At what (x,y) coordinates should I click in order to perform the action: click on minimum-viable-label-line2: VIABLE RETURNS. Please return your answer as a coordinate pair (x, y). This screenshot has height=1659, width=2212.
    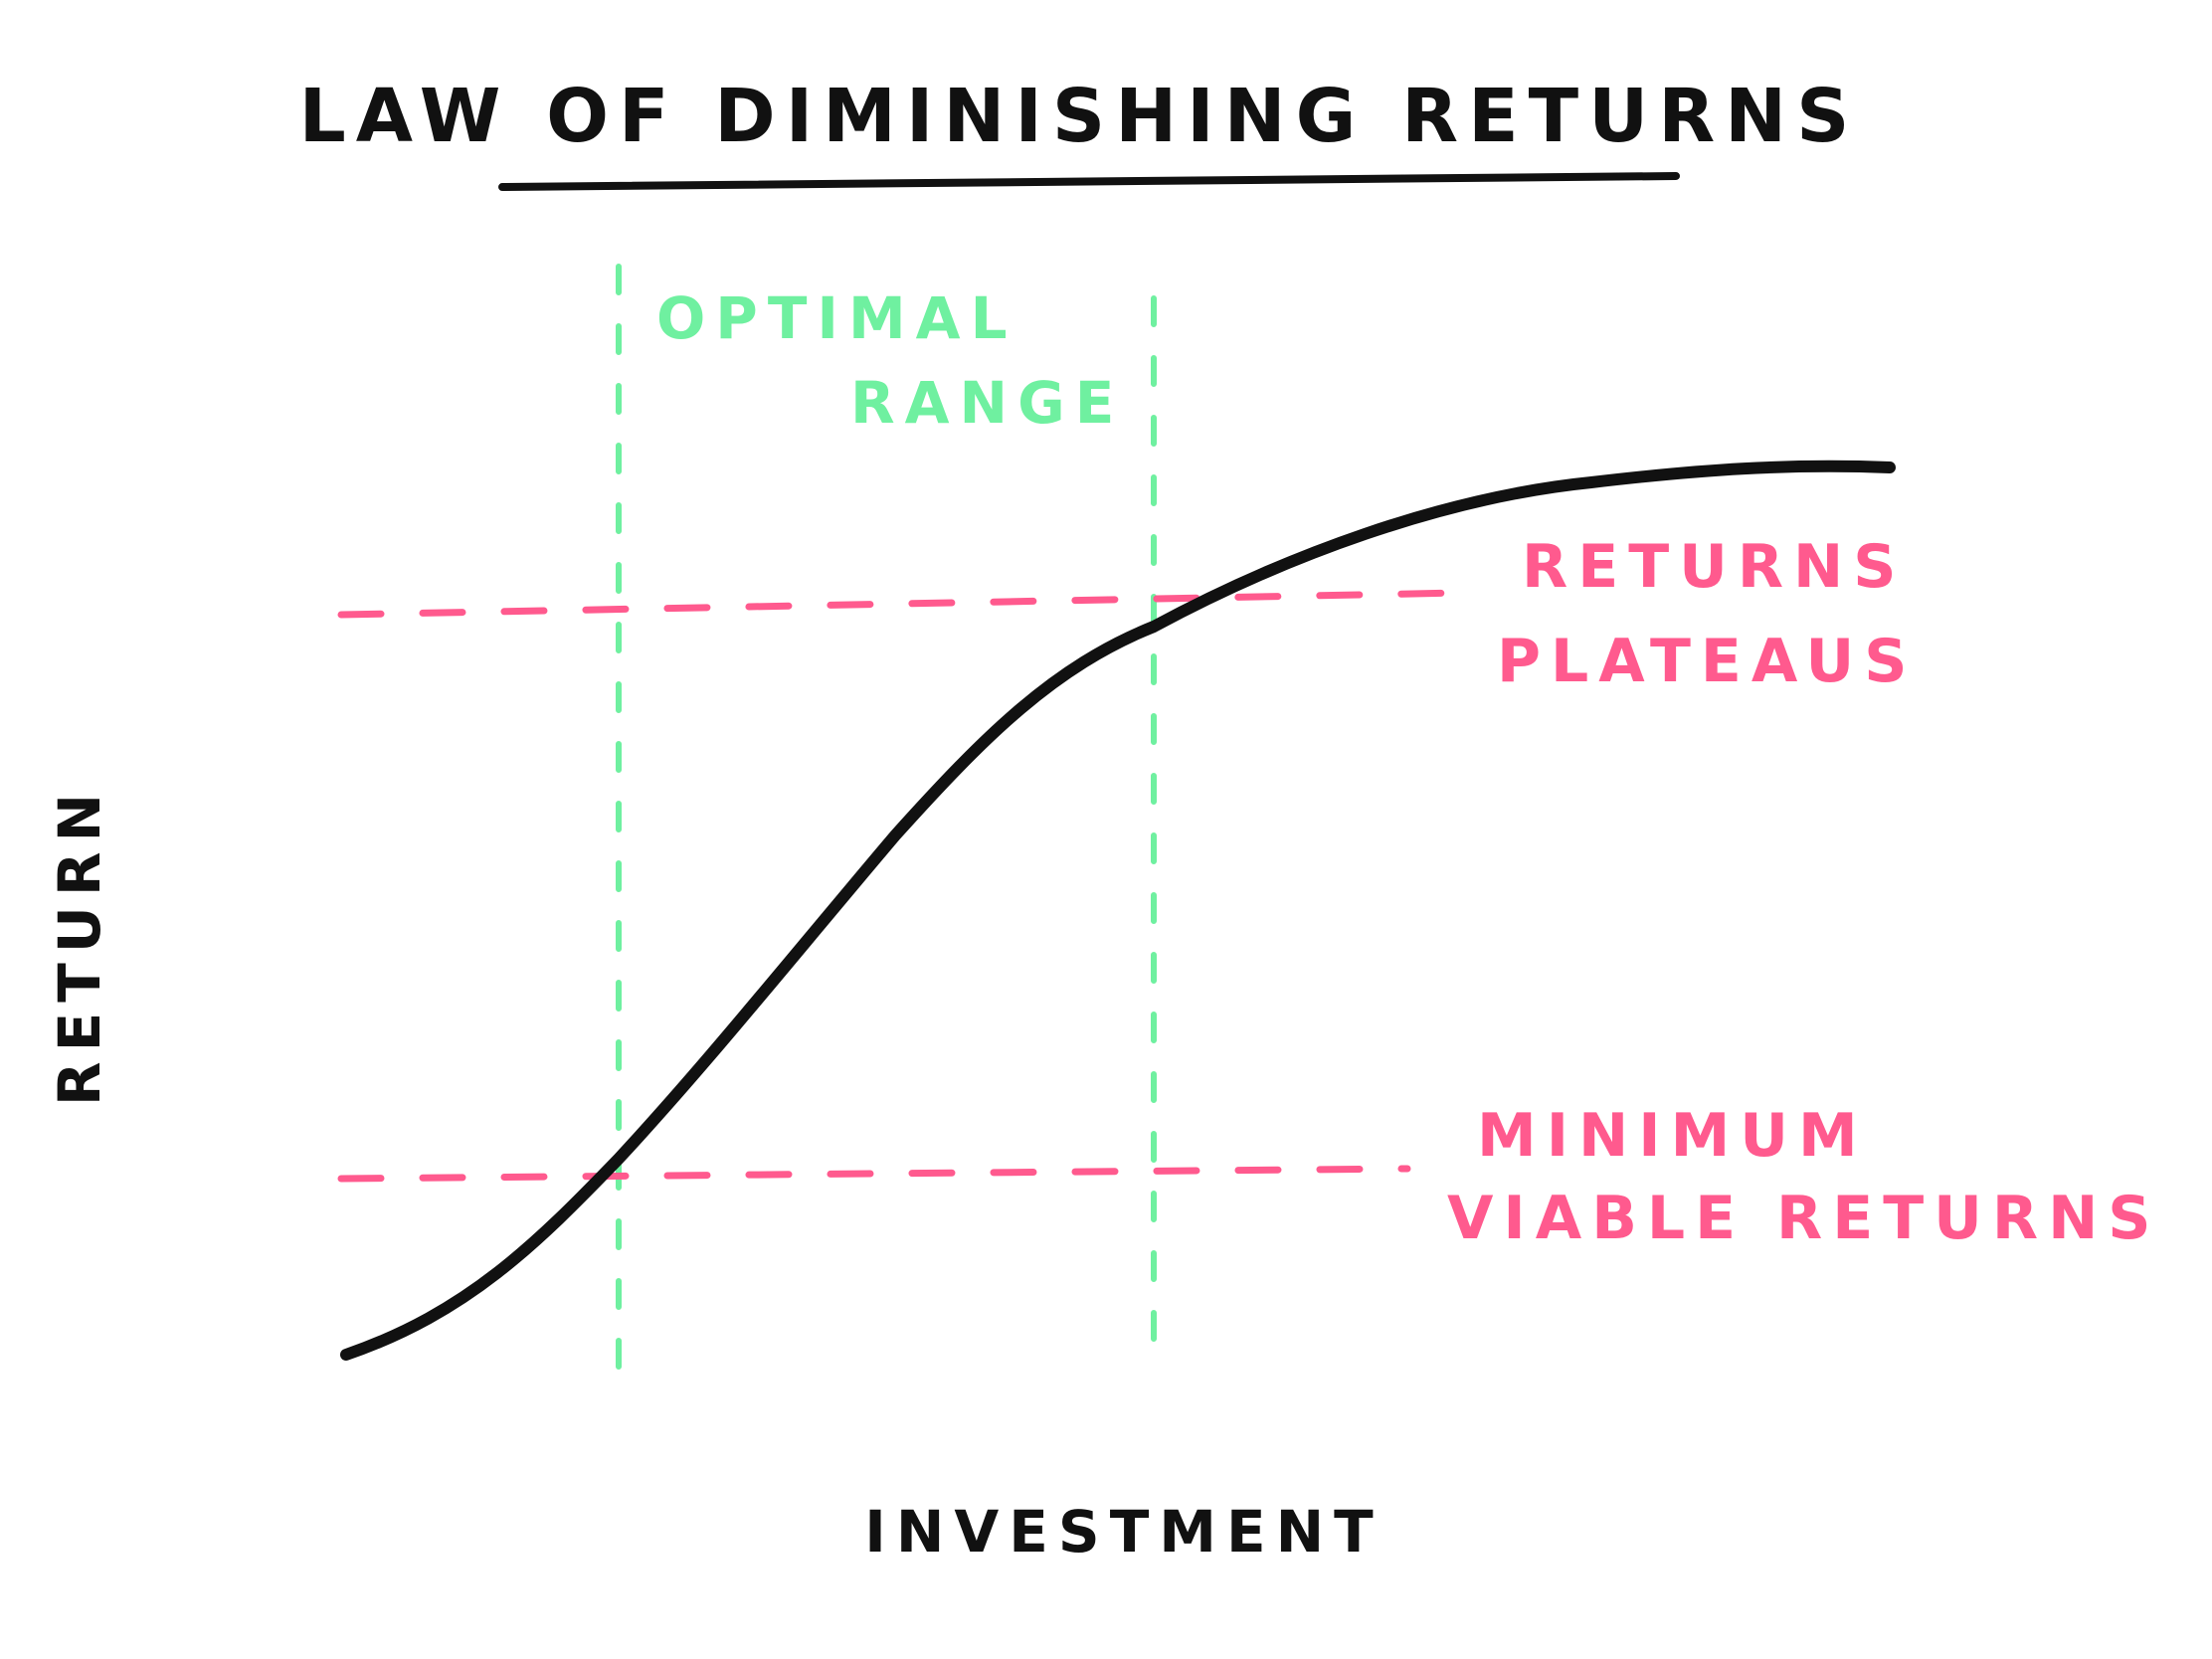
    Looking at the image, I should click on (1804, 1218).